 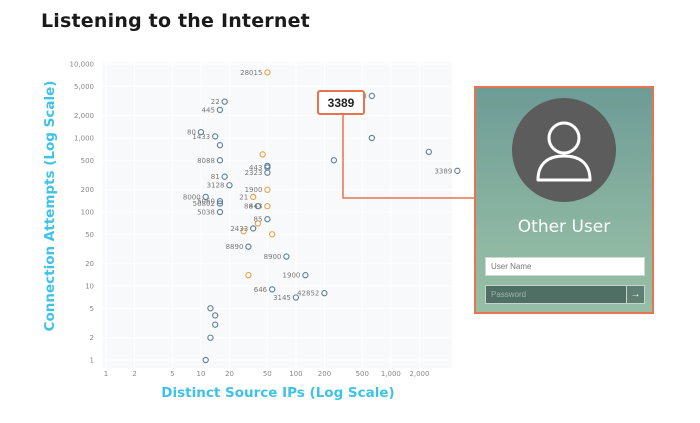 I want to click on x-tick-label: 500, so click(x=362, y=374).